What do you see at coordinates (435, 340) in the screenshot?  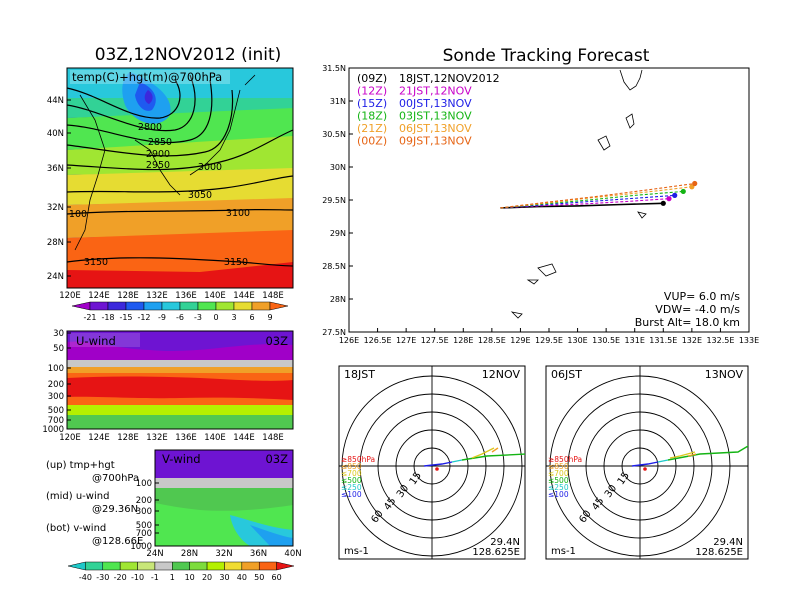 I see `track-lon-tick-label: 127.5E` at bounding box center [435, 340].